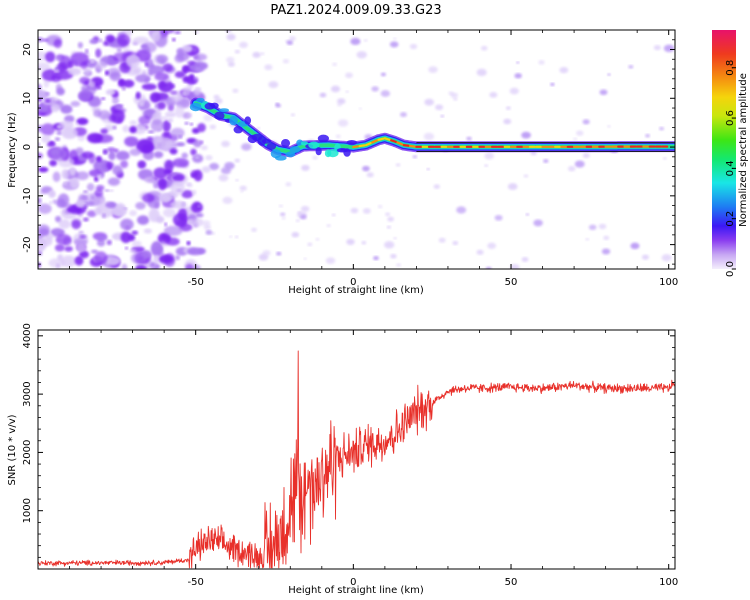  What do you see at coordinates (196, 582) in the screenshot?
I see `bottom-x-tick-label: -50` at bounding box center [196, 582].